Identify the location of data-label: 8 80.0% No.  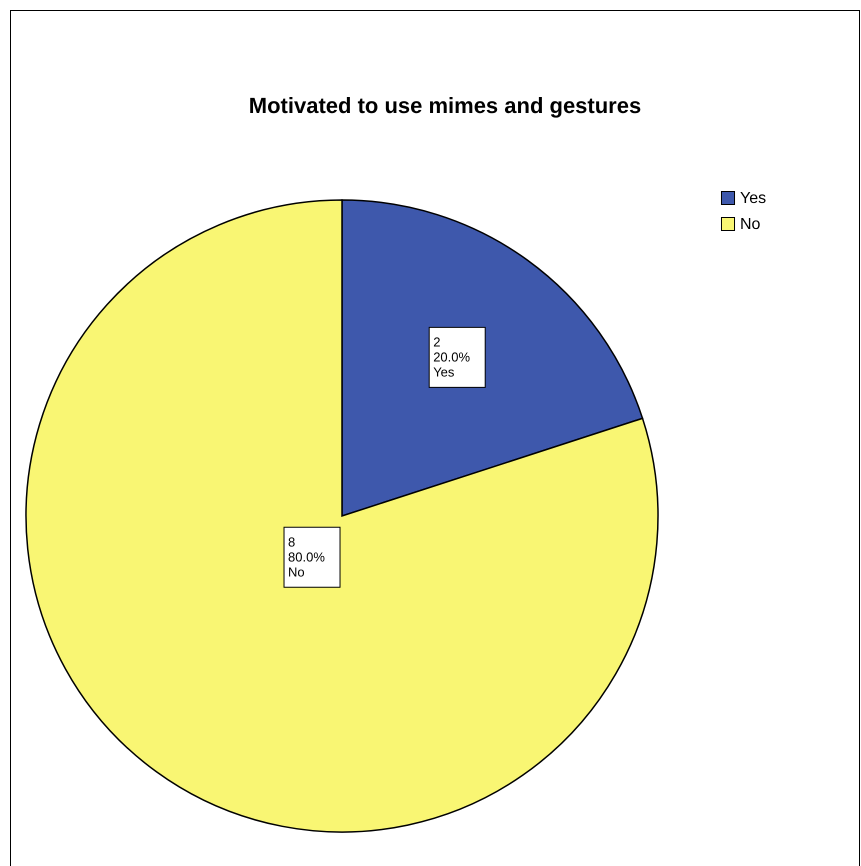
(307, 557).